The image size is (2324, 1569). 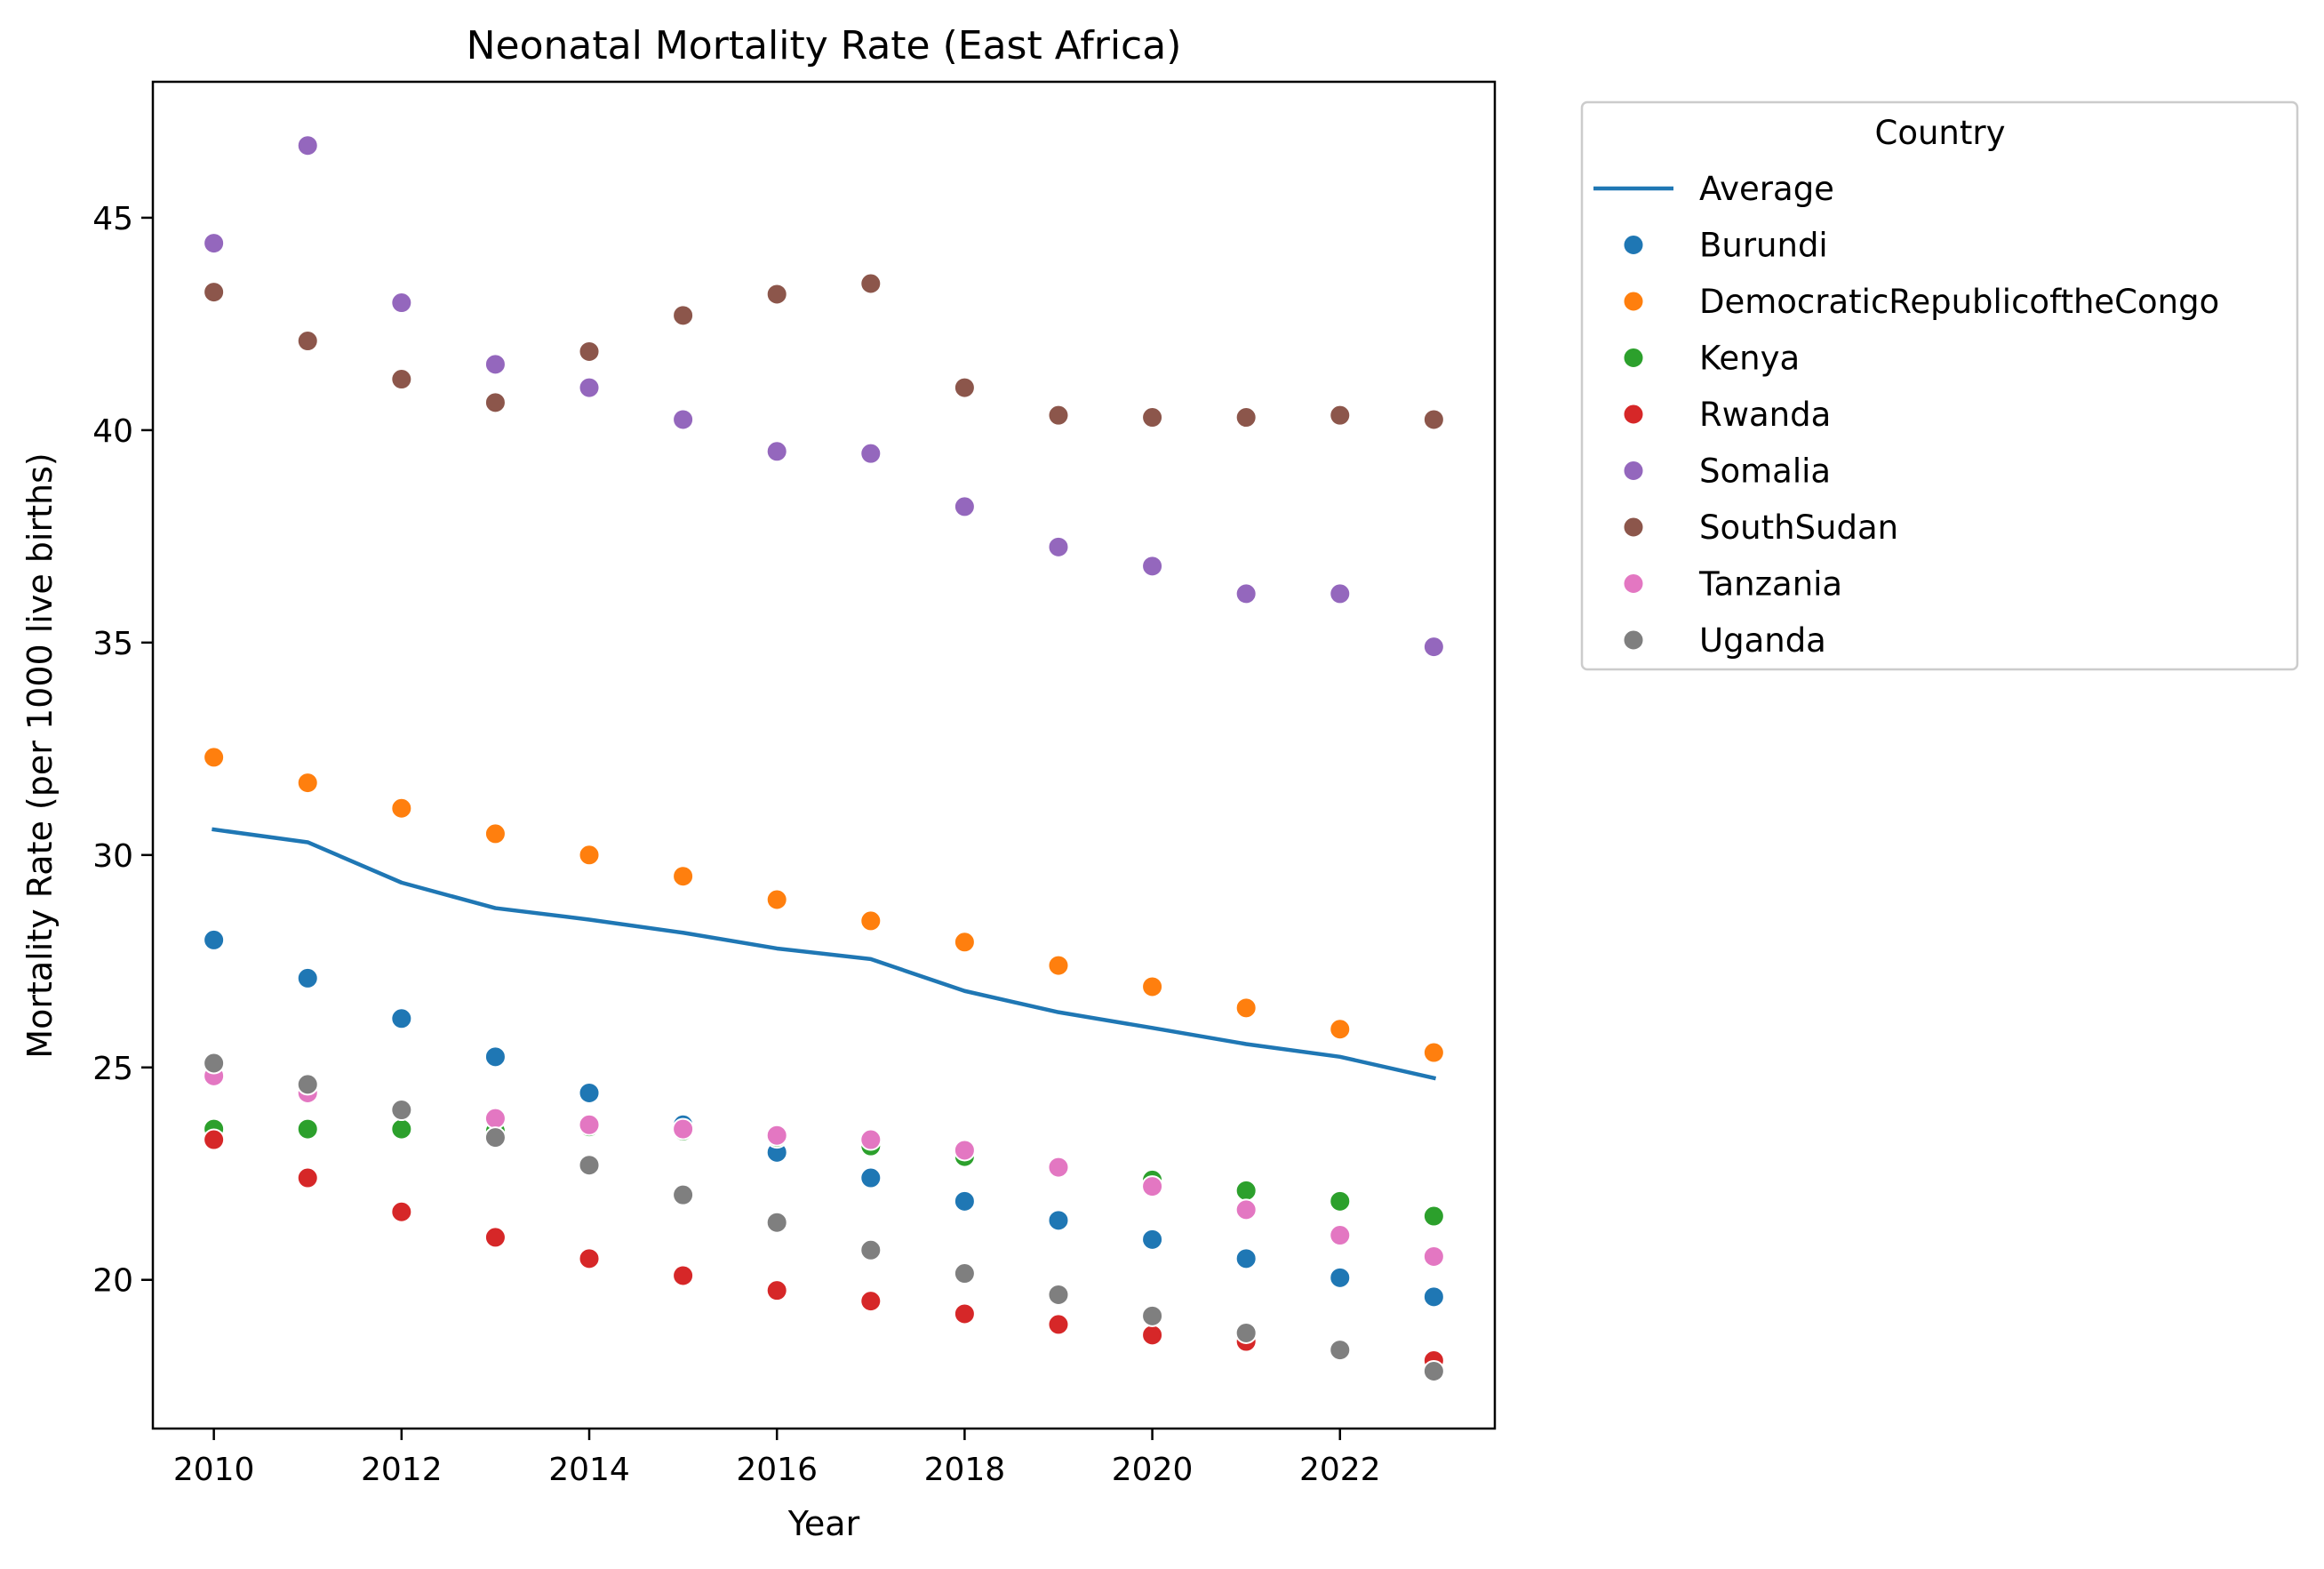 I want to click on legend-entry-uganda: Uganda, so click(x=1724, y=640).